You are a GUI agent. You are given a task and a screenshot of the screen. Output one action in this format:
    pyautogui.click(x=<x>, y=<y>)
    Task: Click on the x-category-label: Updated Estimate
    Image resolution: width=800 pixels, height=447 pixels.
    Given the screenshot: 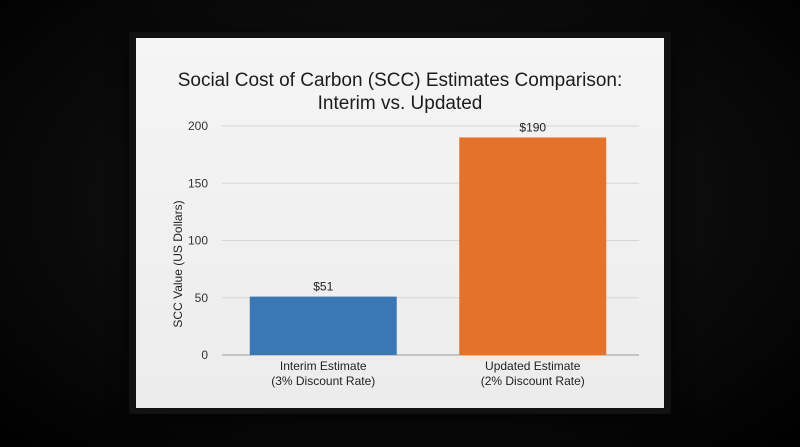 What is the action you would take?
    pyautogui.click(x=533, y=366)
    